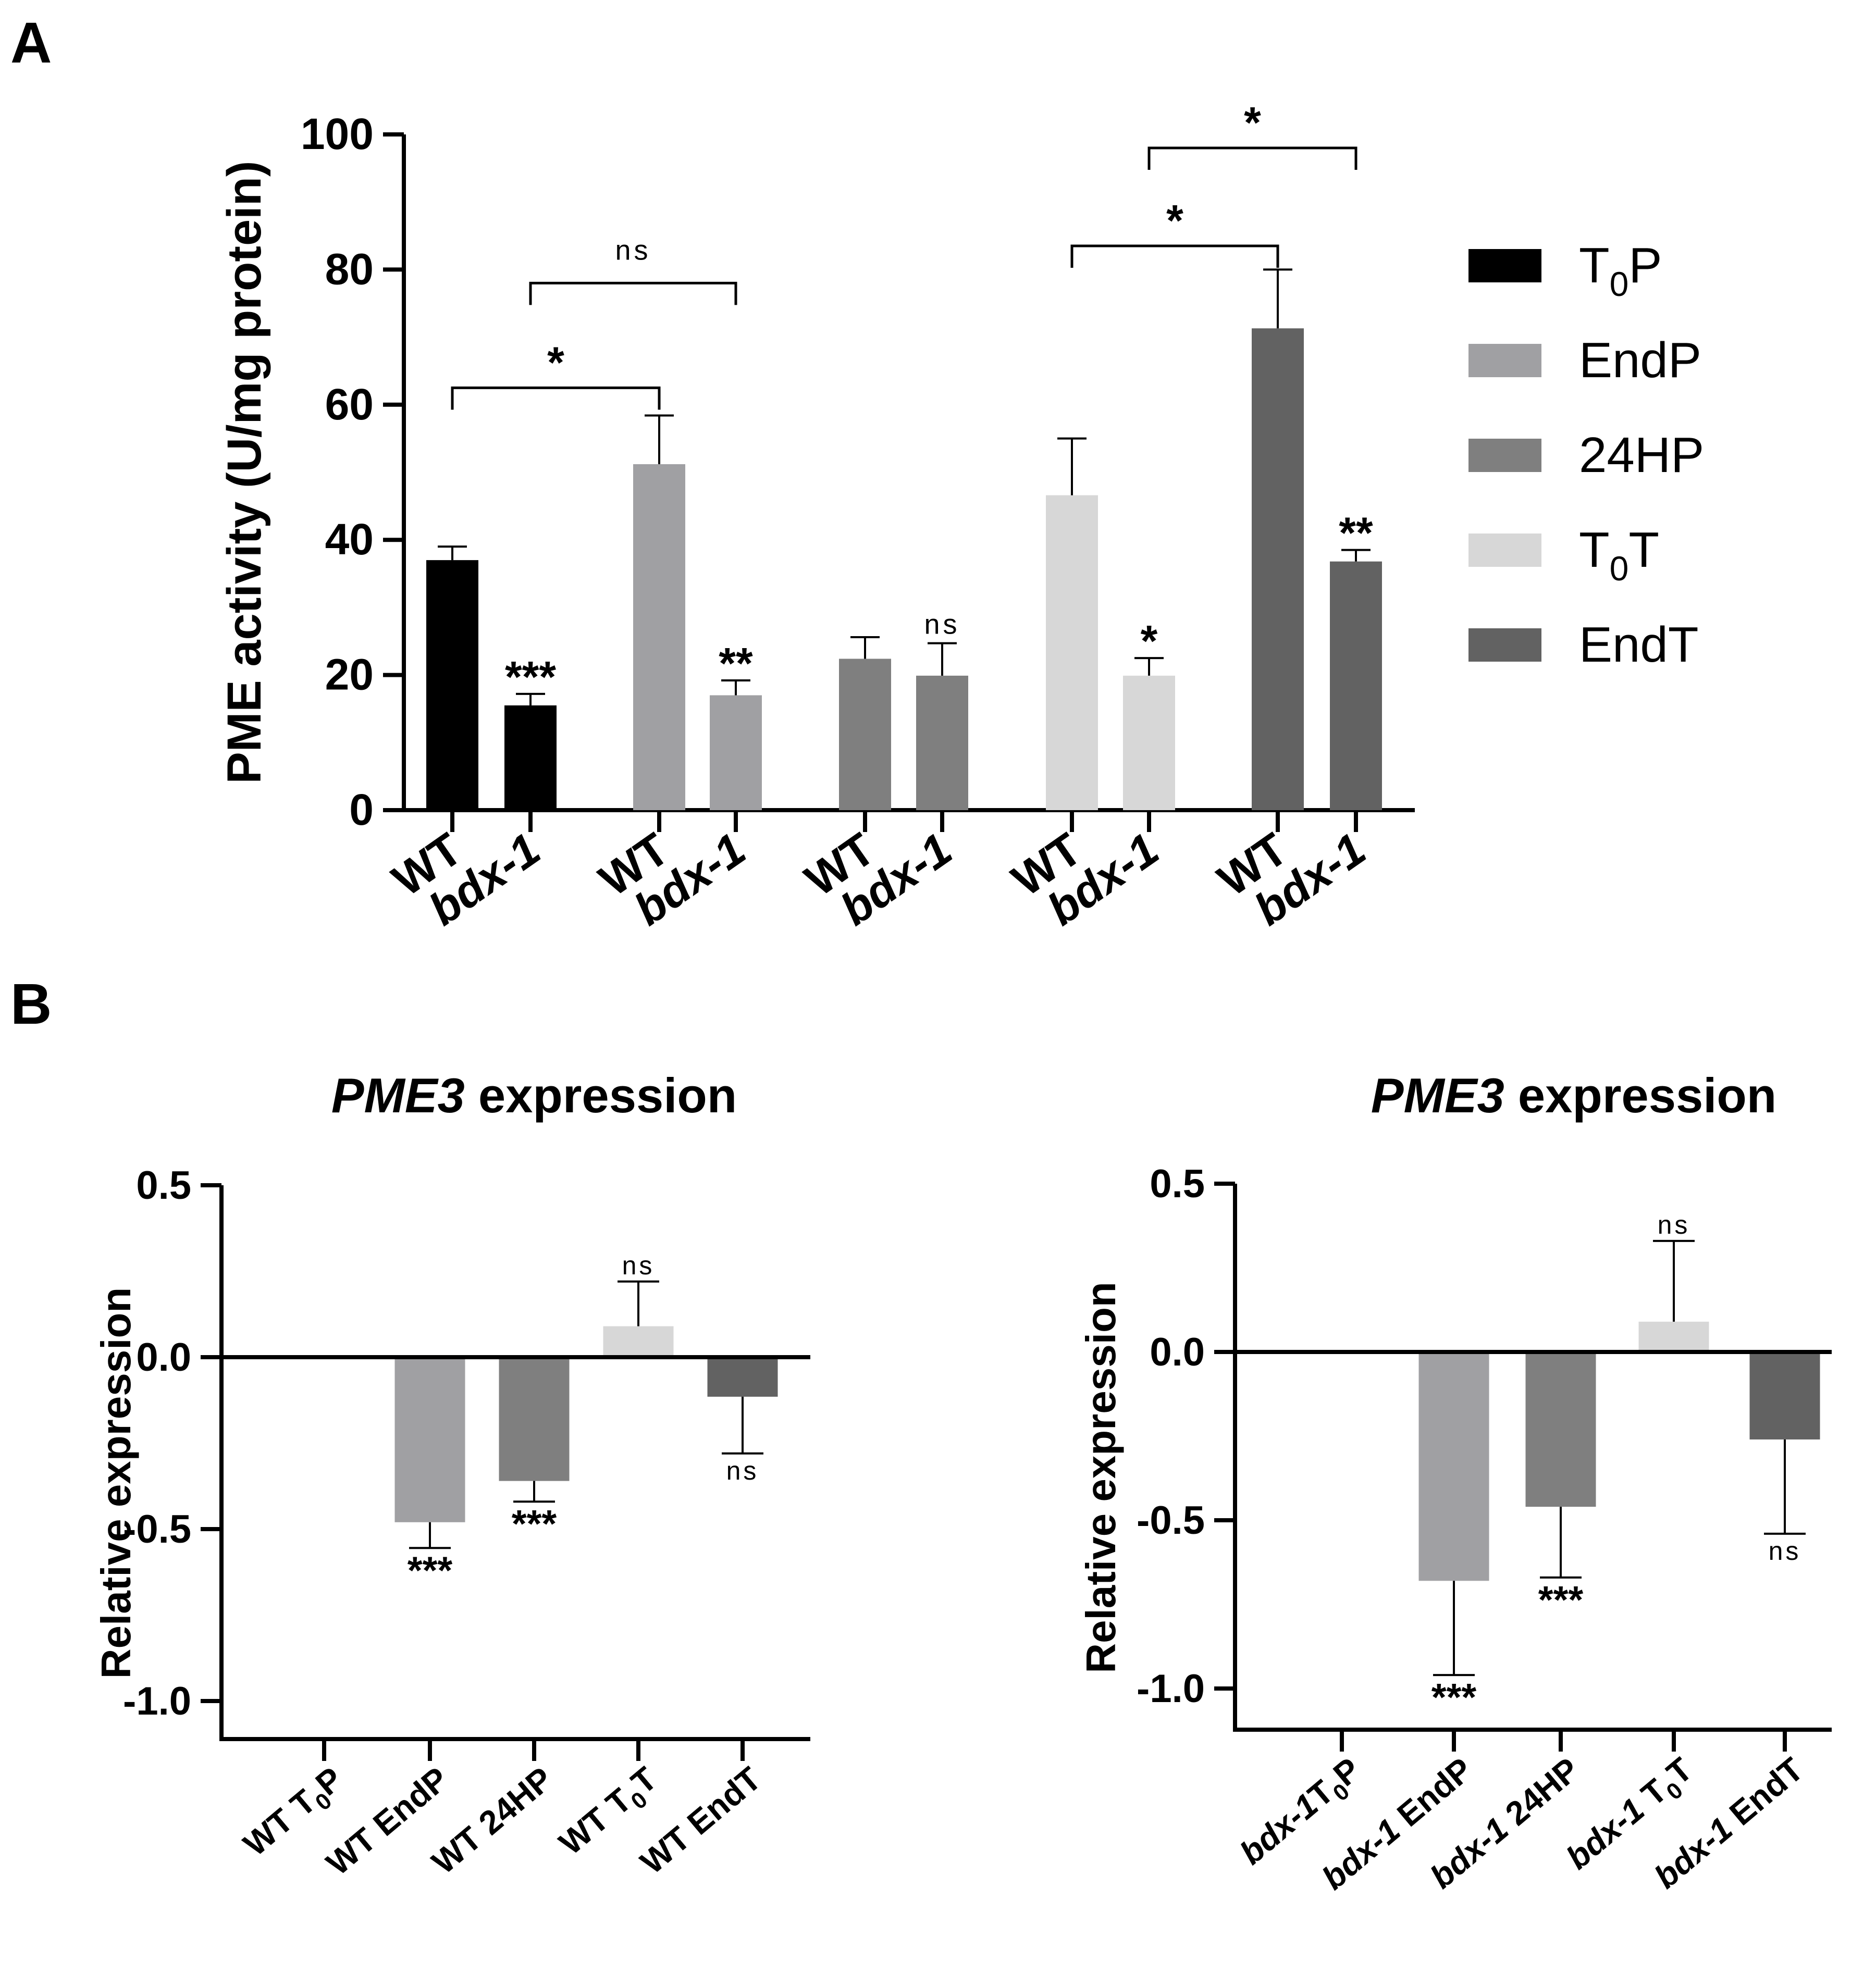 The image size is (1876, 1961). What do you see at coordinates (1640, 360) in the screenshot?
I see `legend-label: EndP` at bounding box center [1640, 360].